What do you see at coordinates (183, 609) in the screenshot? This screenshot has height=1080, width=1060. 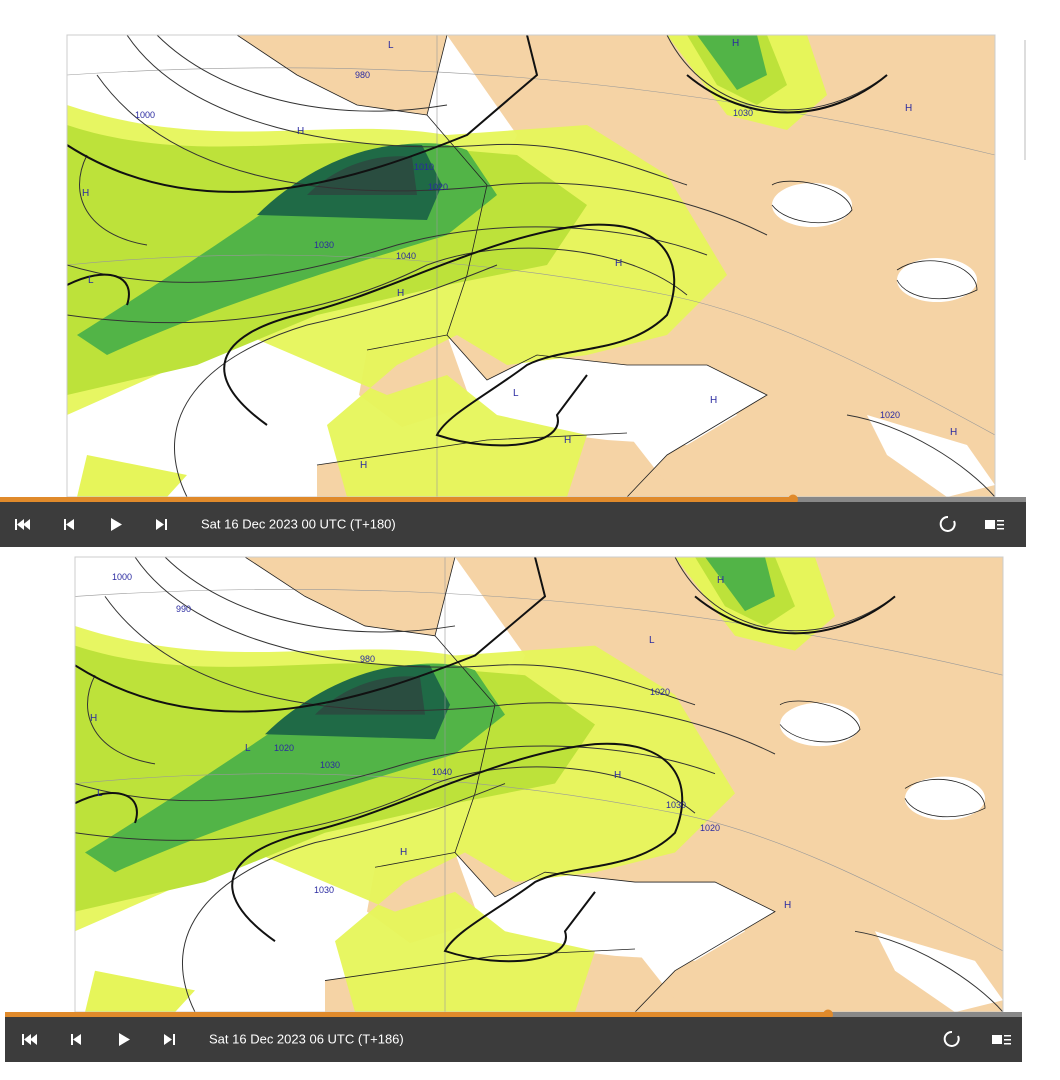 I see `isobar-label: 990` at bounding box center [183, 609].